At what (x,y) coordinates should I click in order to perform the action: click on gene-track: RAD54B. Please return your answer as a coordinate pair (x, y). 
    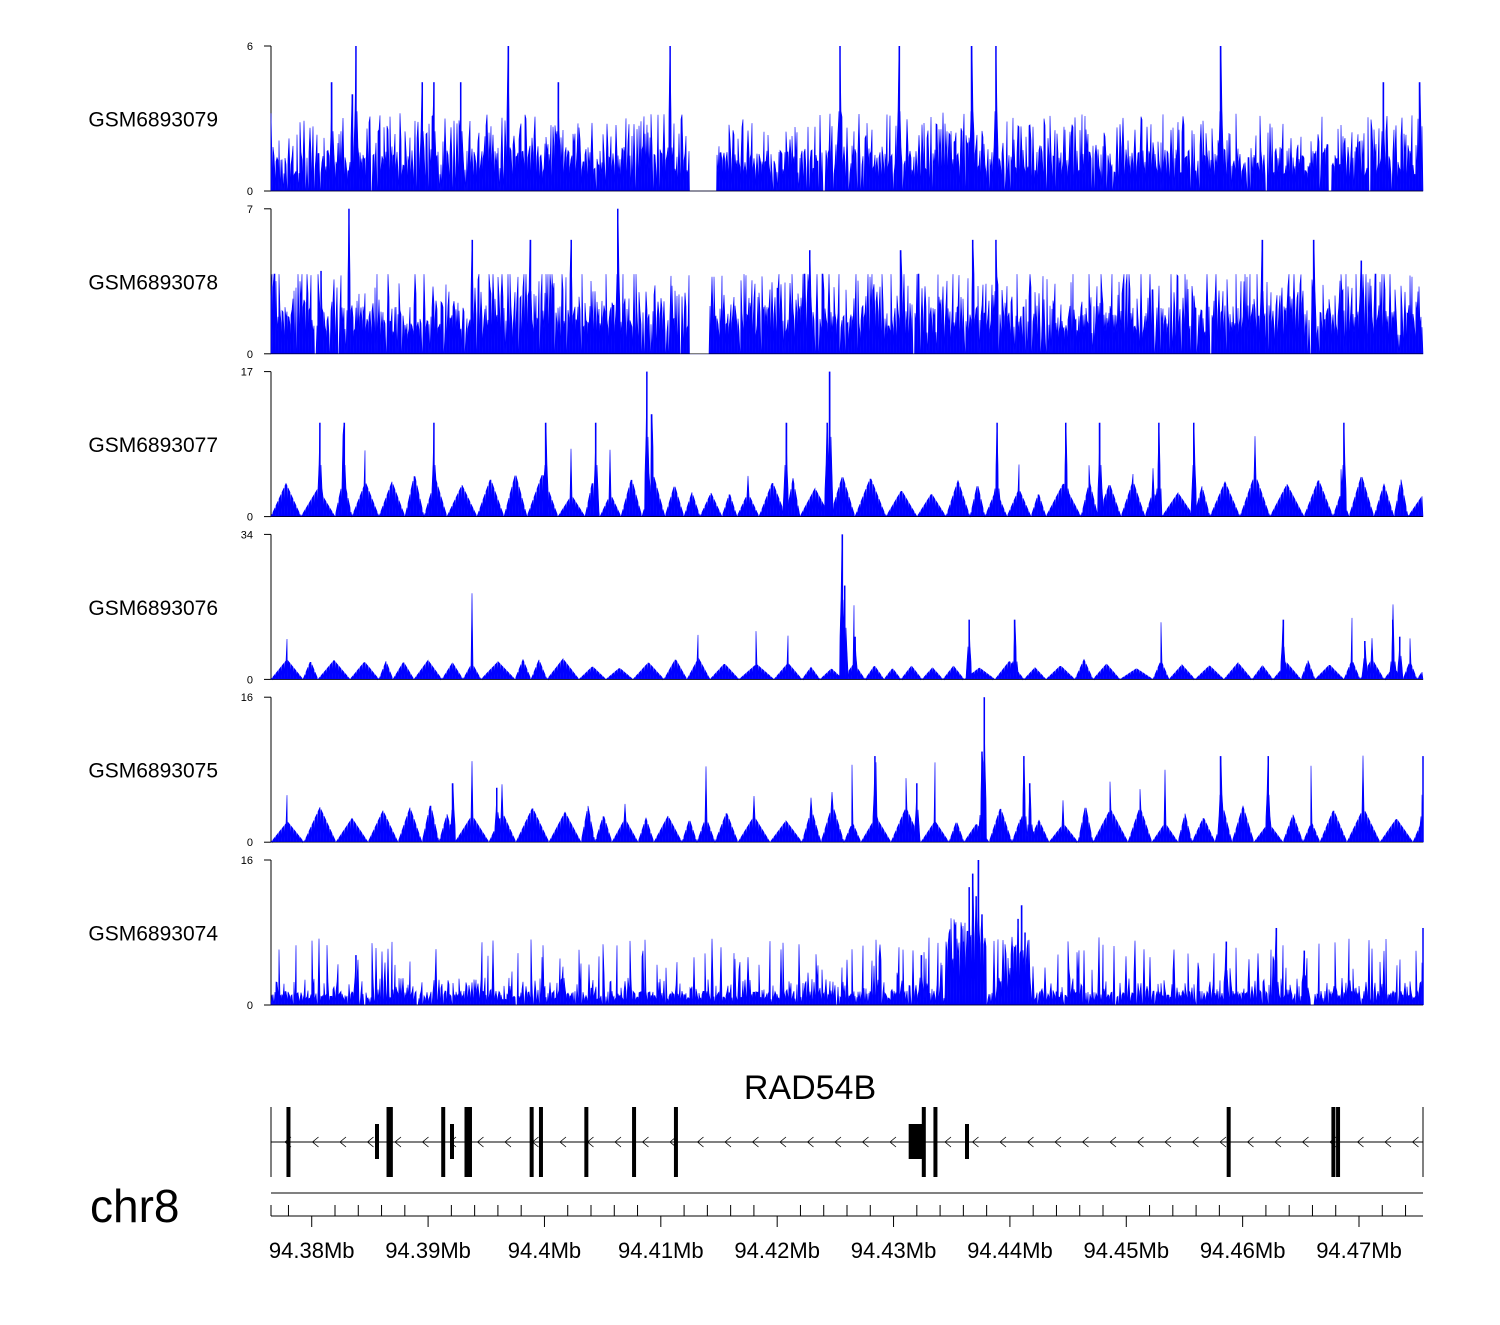
    Looking at the image, I should click on (847, 1123).